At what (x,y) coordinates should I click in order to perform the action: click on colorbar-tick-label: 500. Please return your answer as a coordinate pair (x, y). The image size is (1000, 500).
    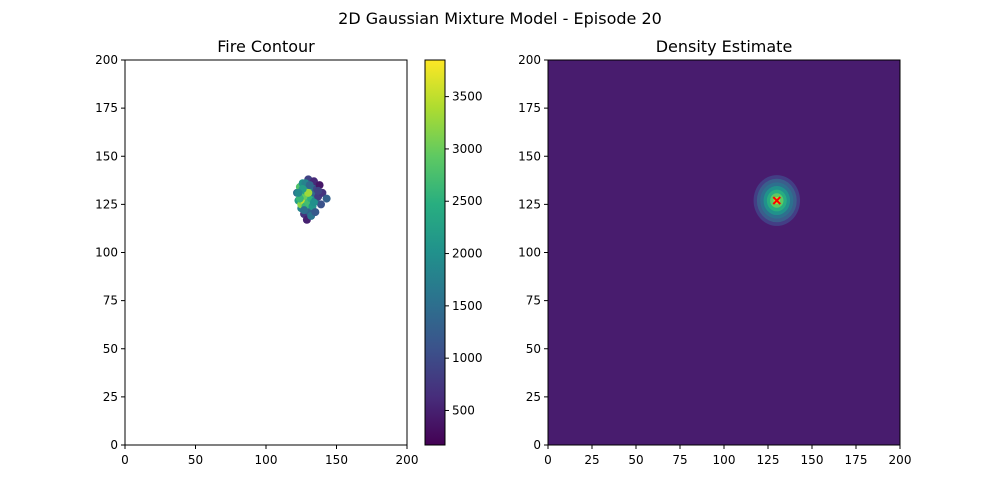
    Looking at the image, I should click on (463, 410).